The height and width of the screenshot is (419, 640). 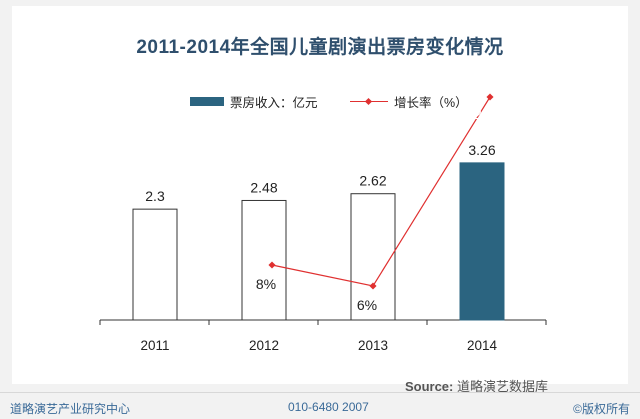 I want to click on bar-value-label-2013: 2.62, so click(x=372, y=181).